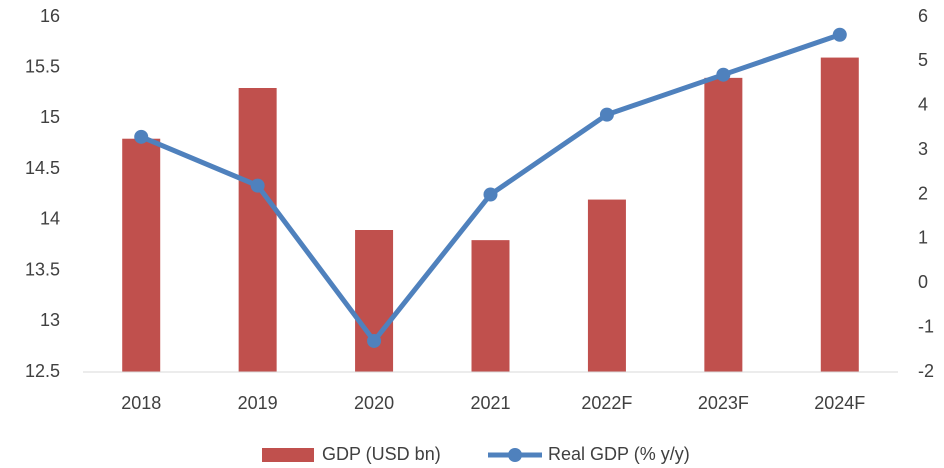 The image size is (944, 468). Describe the element at coordinates (839, 403) in the screenshot. I see `x-tick-label: 2024F` at that location.